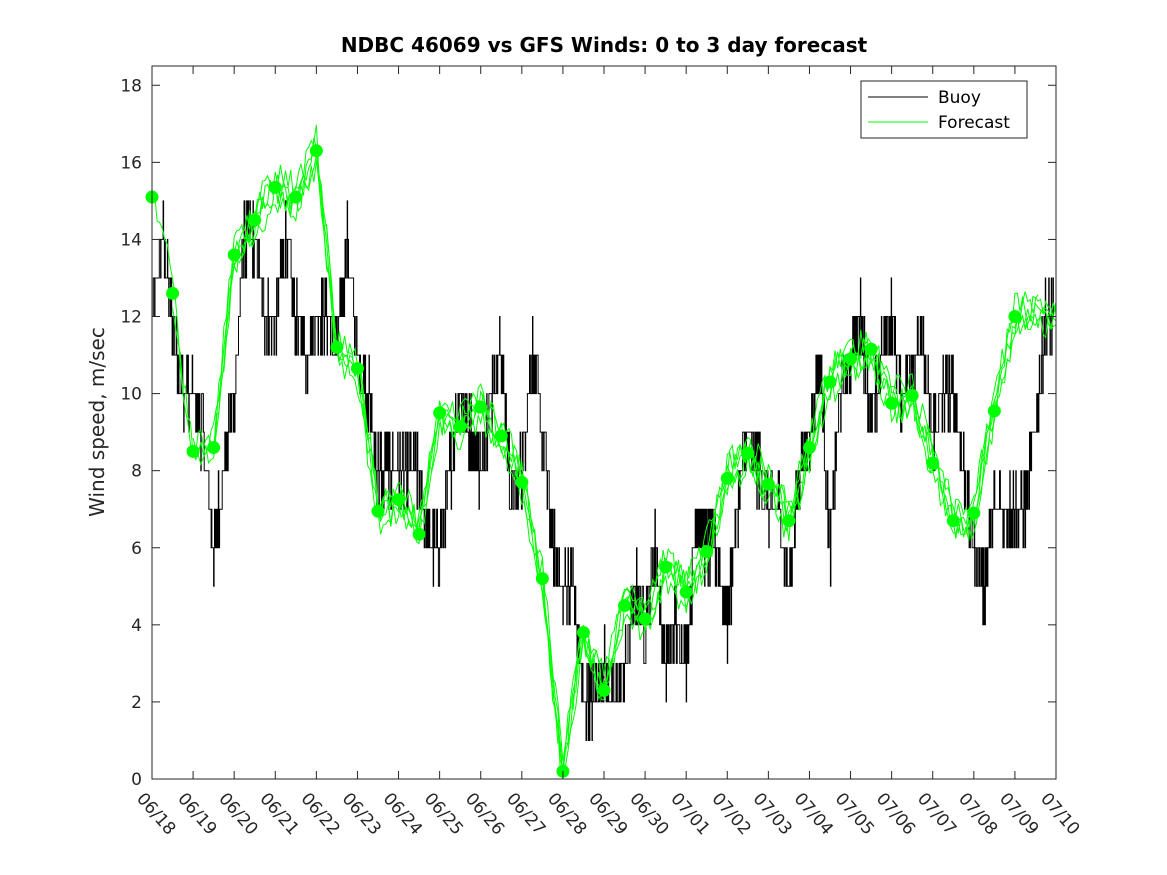  Describe the element at coordinates (974, 123) in the screenshot. I see `legend-forecast-label: Forecast` at that location.